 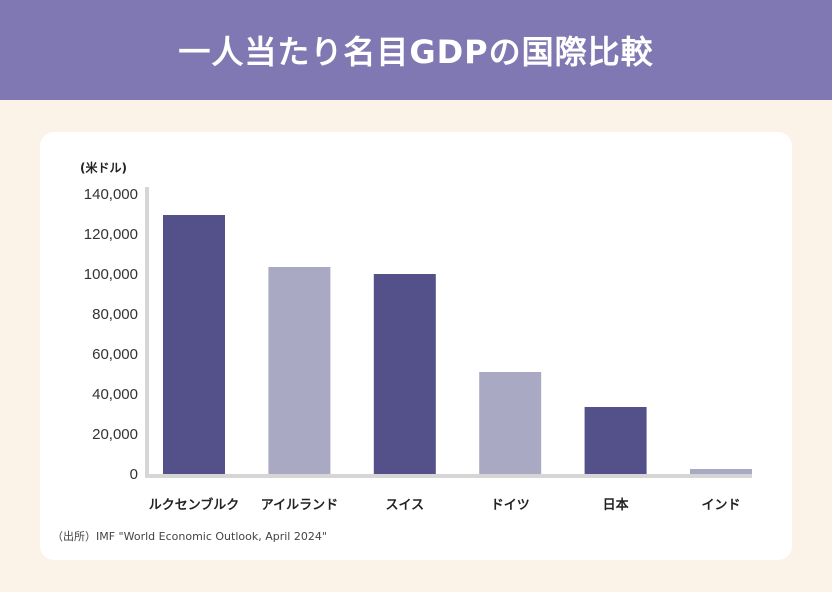 I want to click on y-tick-label: 120,000, so click(x=111, y=234).